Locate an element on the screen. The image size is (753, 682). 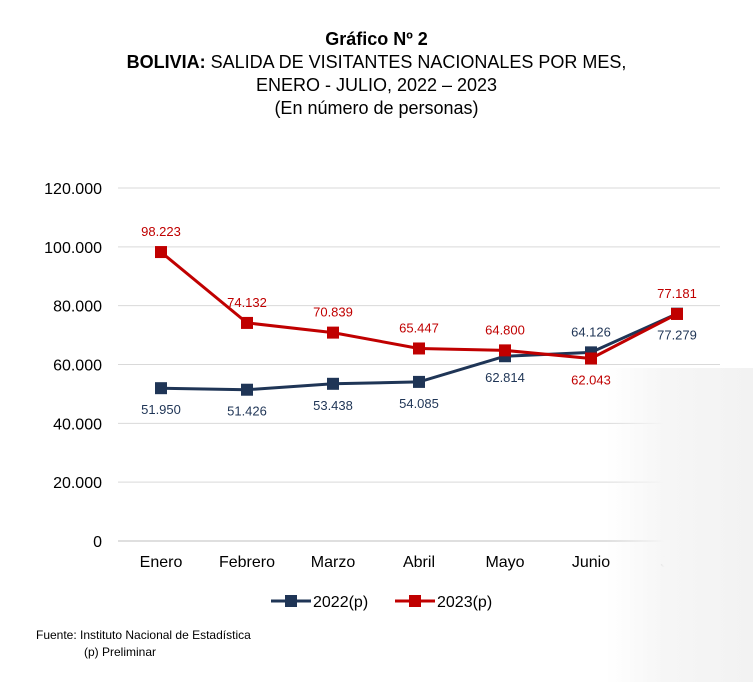
x-tick-label: Abril is located at coordinates (419, 562).